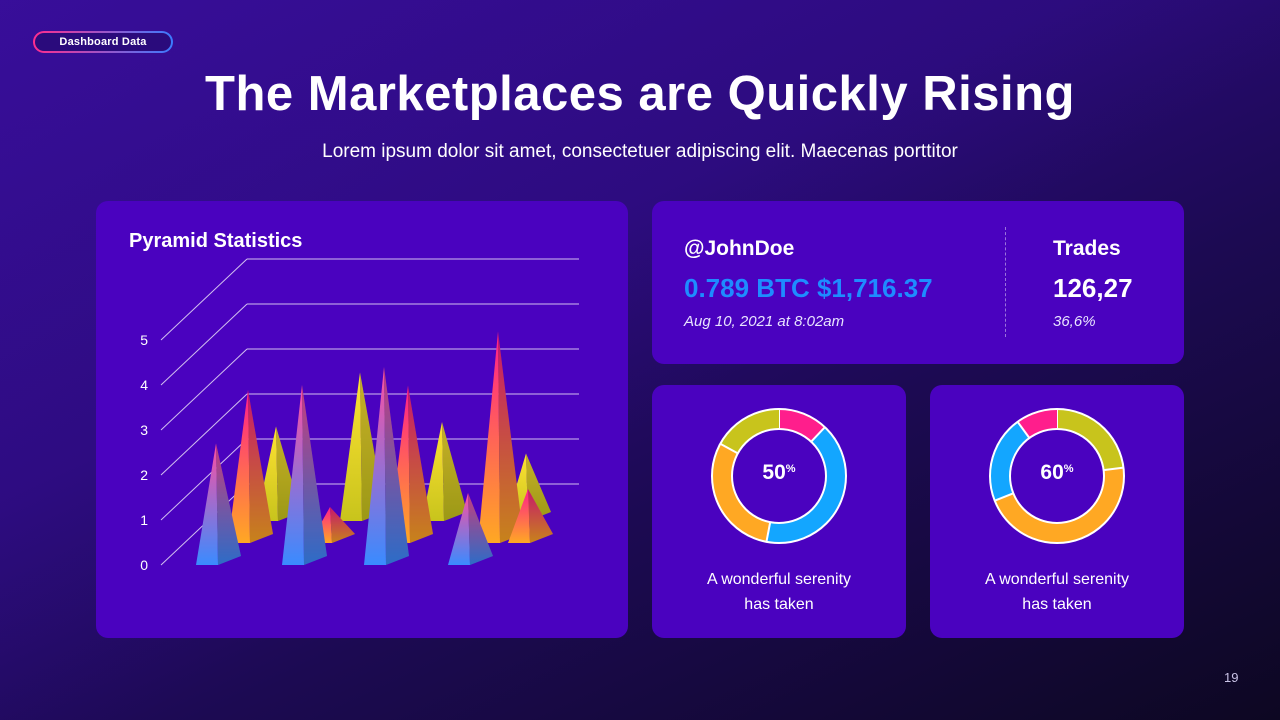  I want to click on section-tag-label: Dashboard Data, so click(103, 42).